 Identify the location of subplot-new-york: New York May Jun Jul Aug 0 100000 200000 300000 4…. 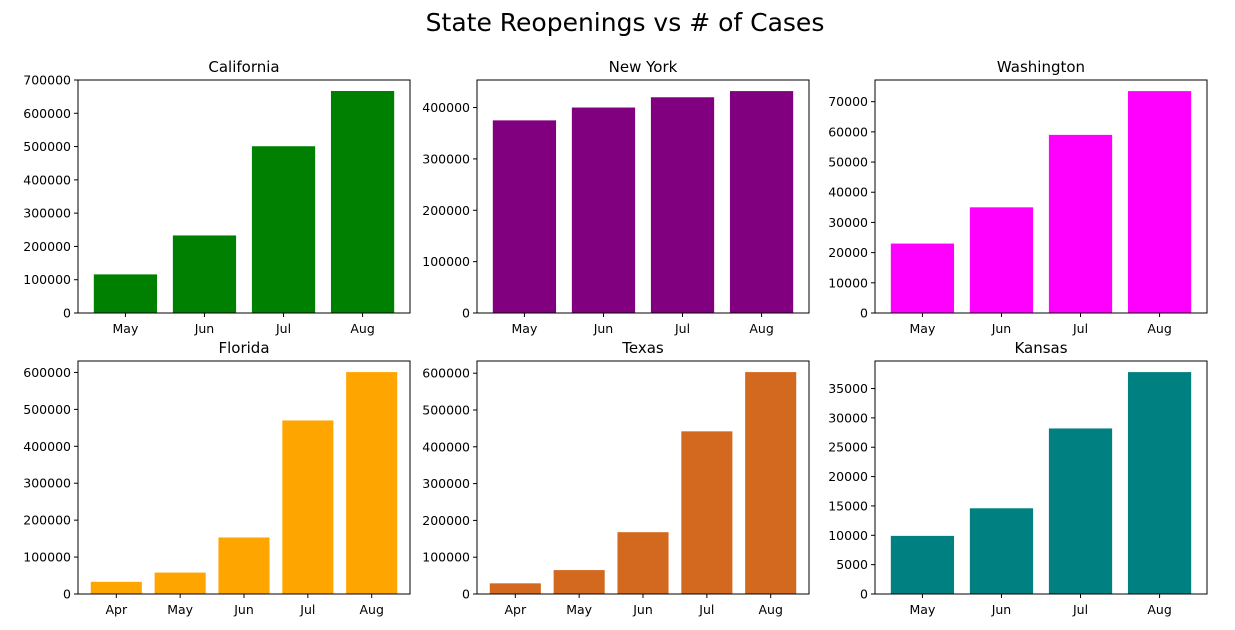
(616, 197).